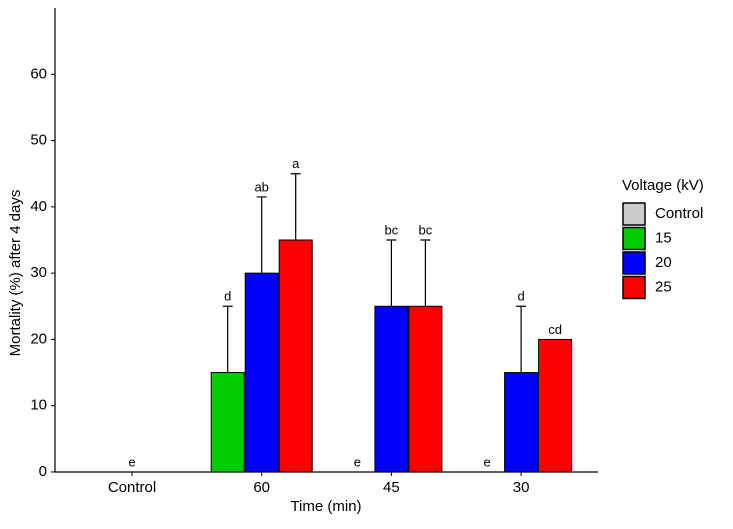  What do you see at coordinates (663, 237) in the screenshot?
I see `legend-label: 15` at bounding box center [663, 237].